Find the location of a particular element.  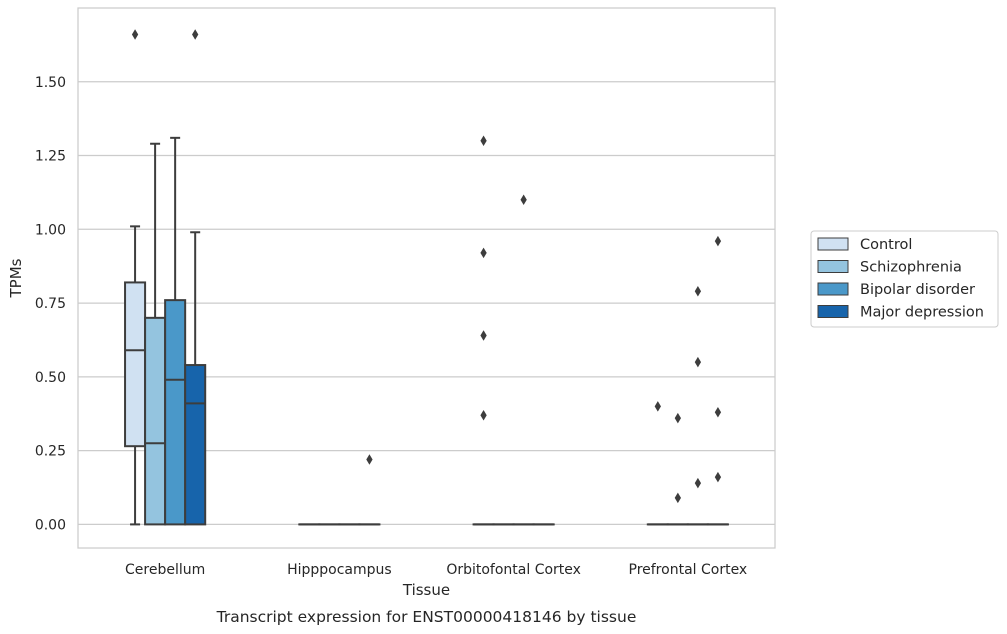

y-axis-label: TPMs is located at coordinates (16, 278).